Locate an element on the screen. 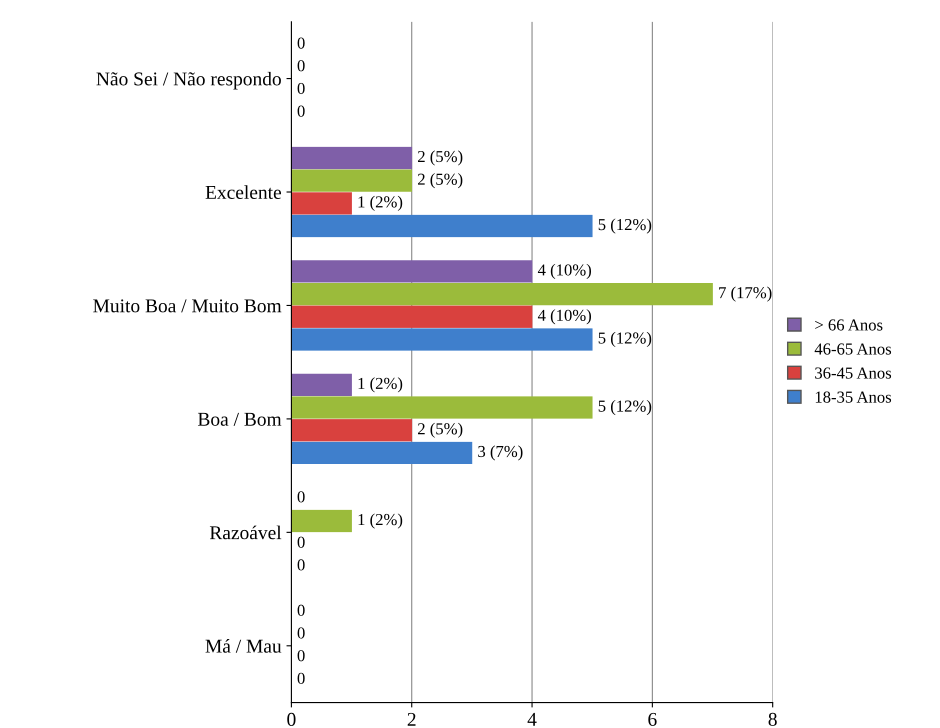 This screenshot has height=728, width=940. data-label: 3 (7%) is located at coordinates (500, 452).